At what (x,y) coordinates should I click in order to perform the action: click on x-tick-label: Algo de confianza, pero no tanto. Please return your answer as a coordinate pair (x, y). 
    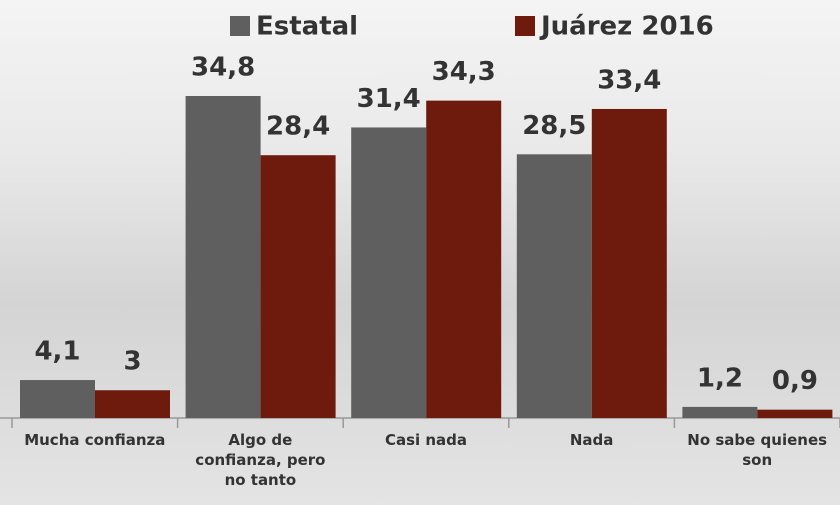
    Looking at the image, I should click on (260, 460).